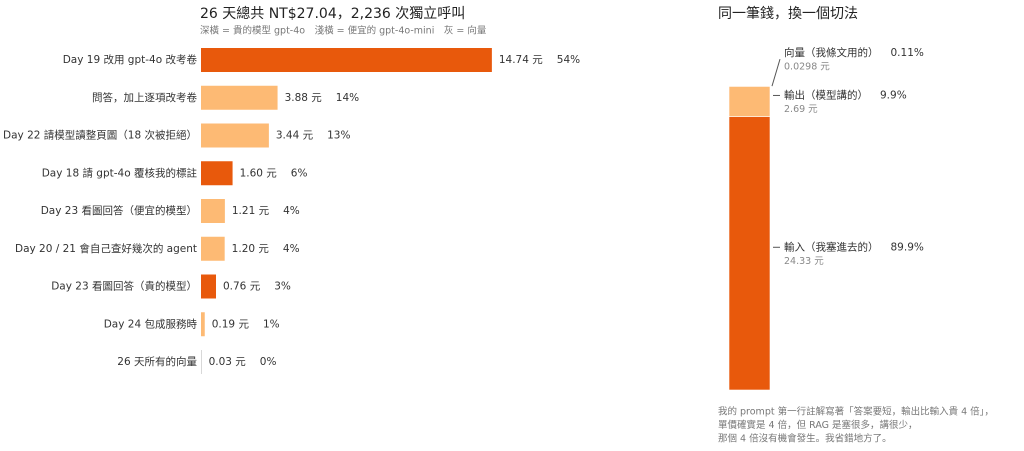 This screenshot has width=1024, height=451. What do you see at coordinates (100, 135) in the screenshot?
I see `y-tick-label: Day 22 請模型讀整頁圖（18 次被拒絕）` at bounding box center [100, 135].